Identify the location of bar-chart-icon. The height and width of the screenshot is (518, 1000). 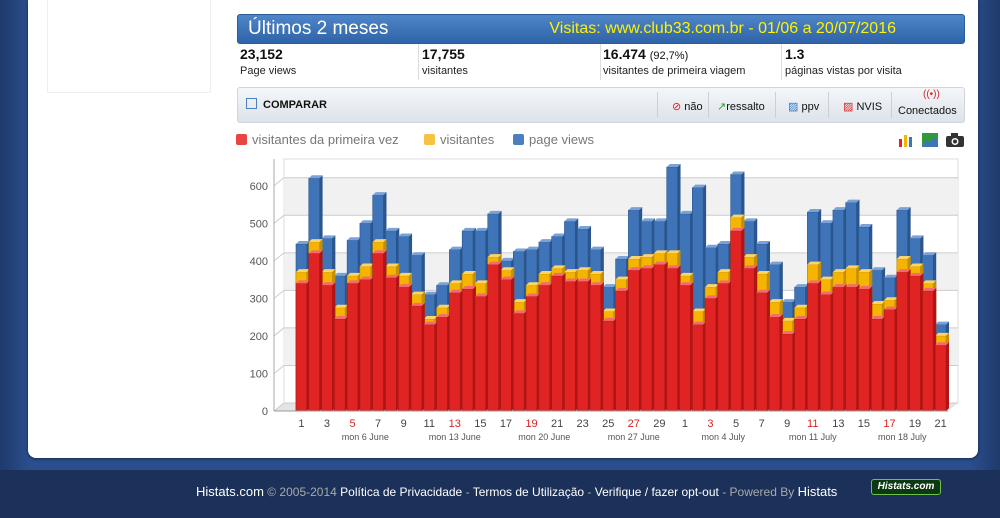
(906, 140).